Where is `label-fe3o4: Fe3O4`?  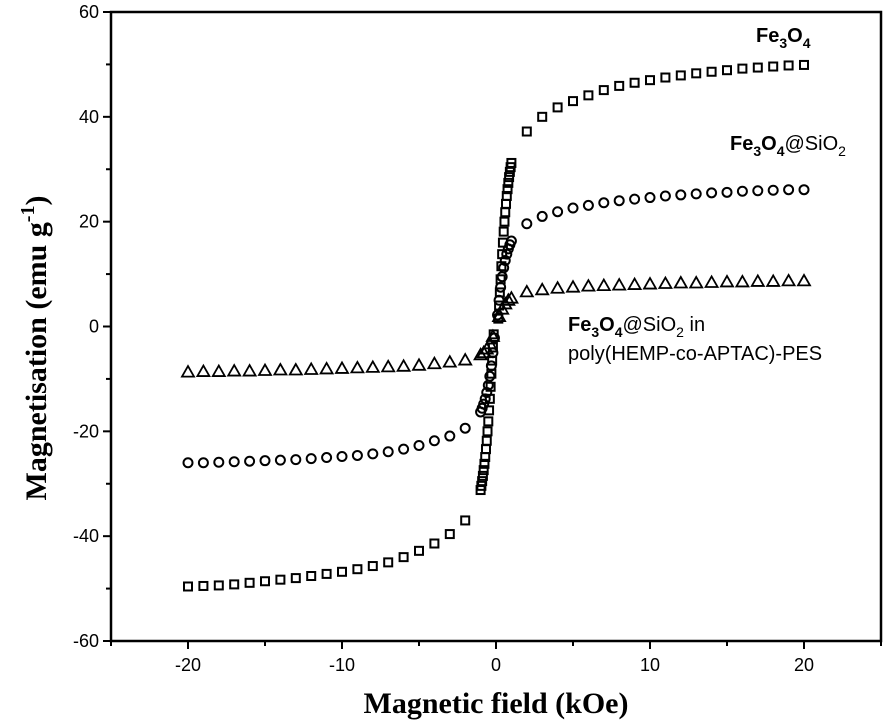 label-fe3o4: Fe3O4 is located at coordinates (783, 38).